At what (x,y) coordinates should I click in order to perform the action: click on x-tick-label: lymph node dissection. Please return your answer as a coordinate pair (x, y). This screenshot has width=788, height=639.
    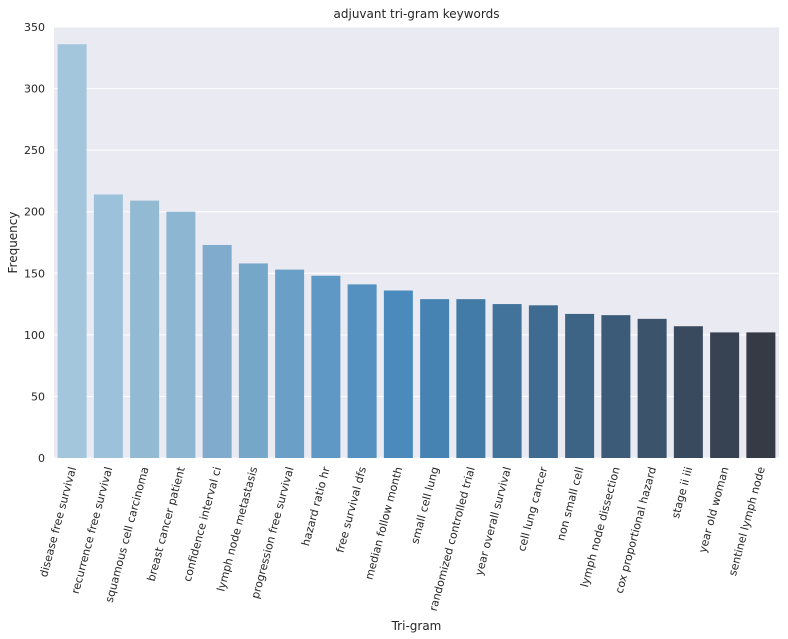
    Looking at the image, I should click on (600, 526).